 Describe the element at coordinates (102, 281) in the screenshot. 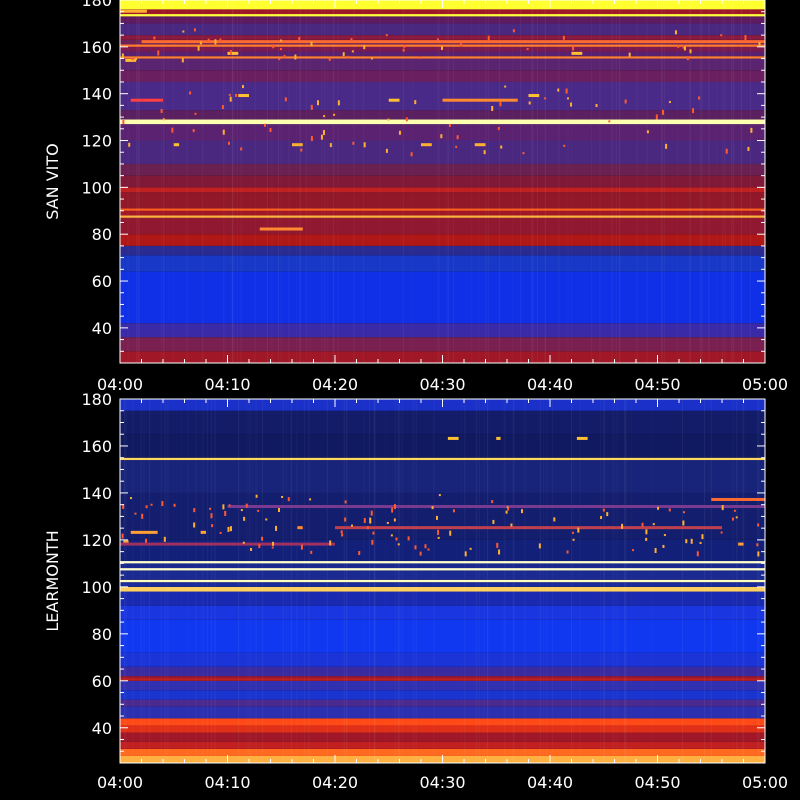

I see `y-tick-label: 60` at that location.